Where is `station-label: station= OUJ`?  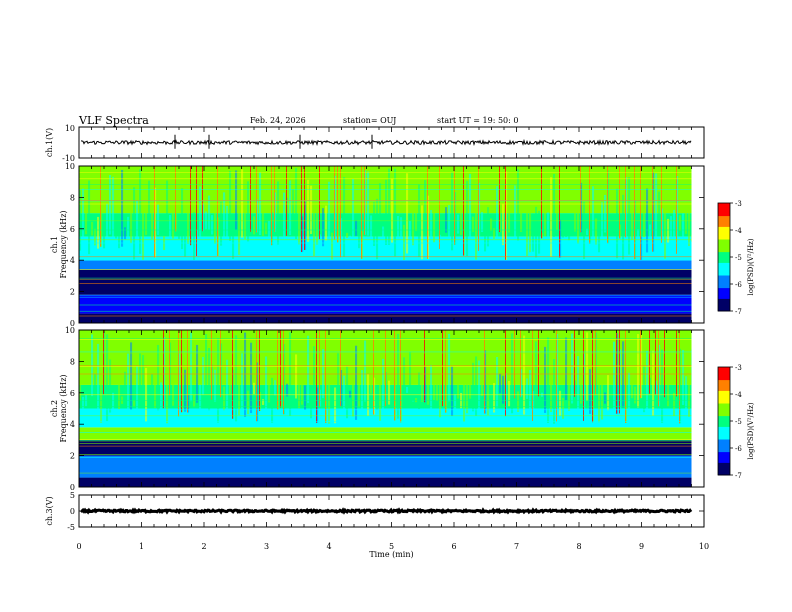
station-label: station= OUJ is located at coordinates (370, 120).